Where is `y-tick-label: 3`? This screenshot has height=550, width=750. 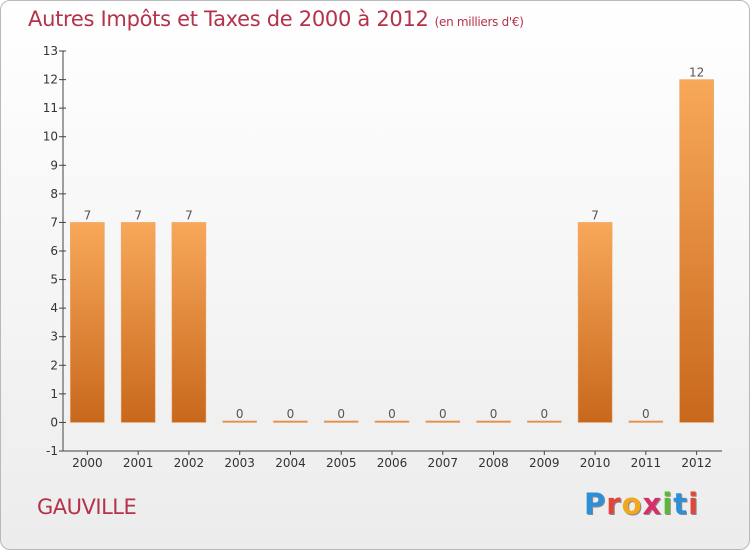
y-tick-label: 3 is located at coordinates (54, 337).